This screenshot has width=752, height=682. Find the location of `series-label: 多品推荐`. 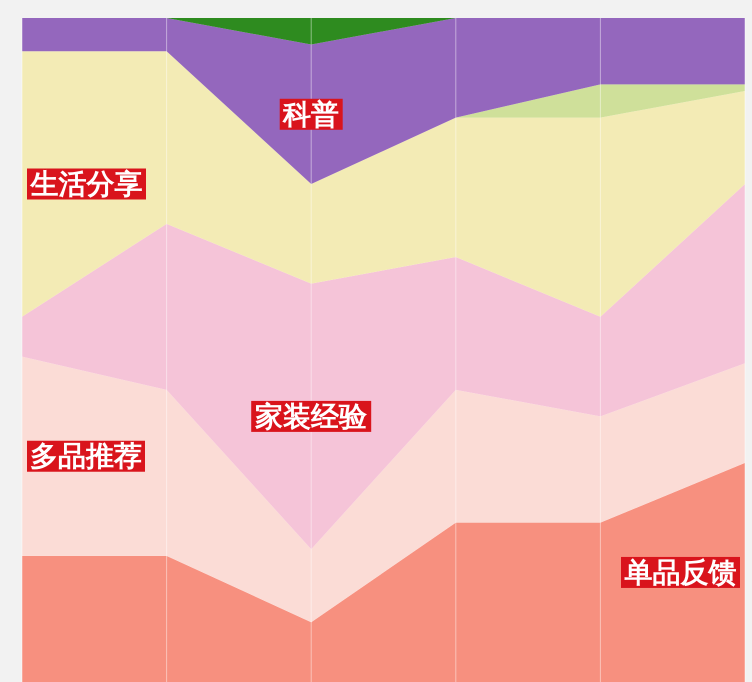

series-label: 多品推荐 is located at coordinates (86, 456).